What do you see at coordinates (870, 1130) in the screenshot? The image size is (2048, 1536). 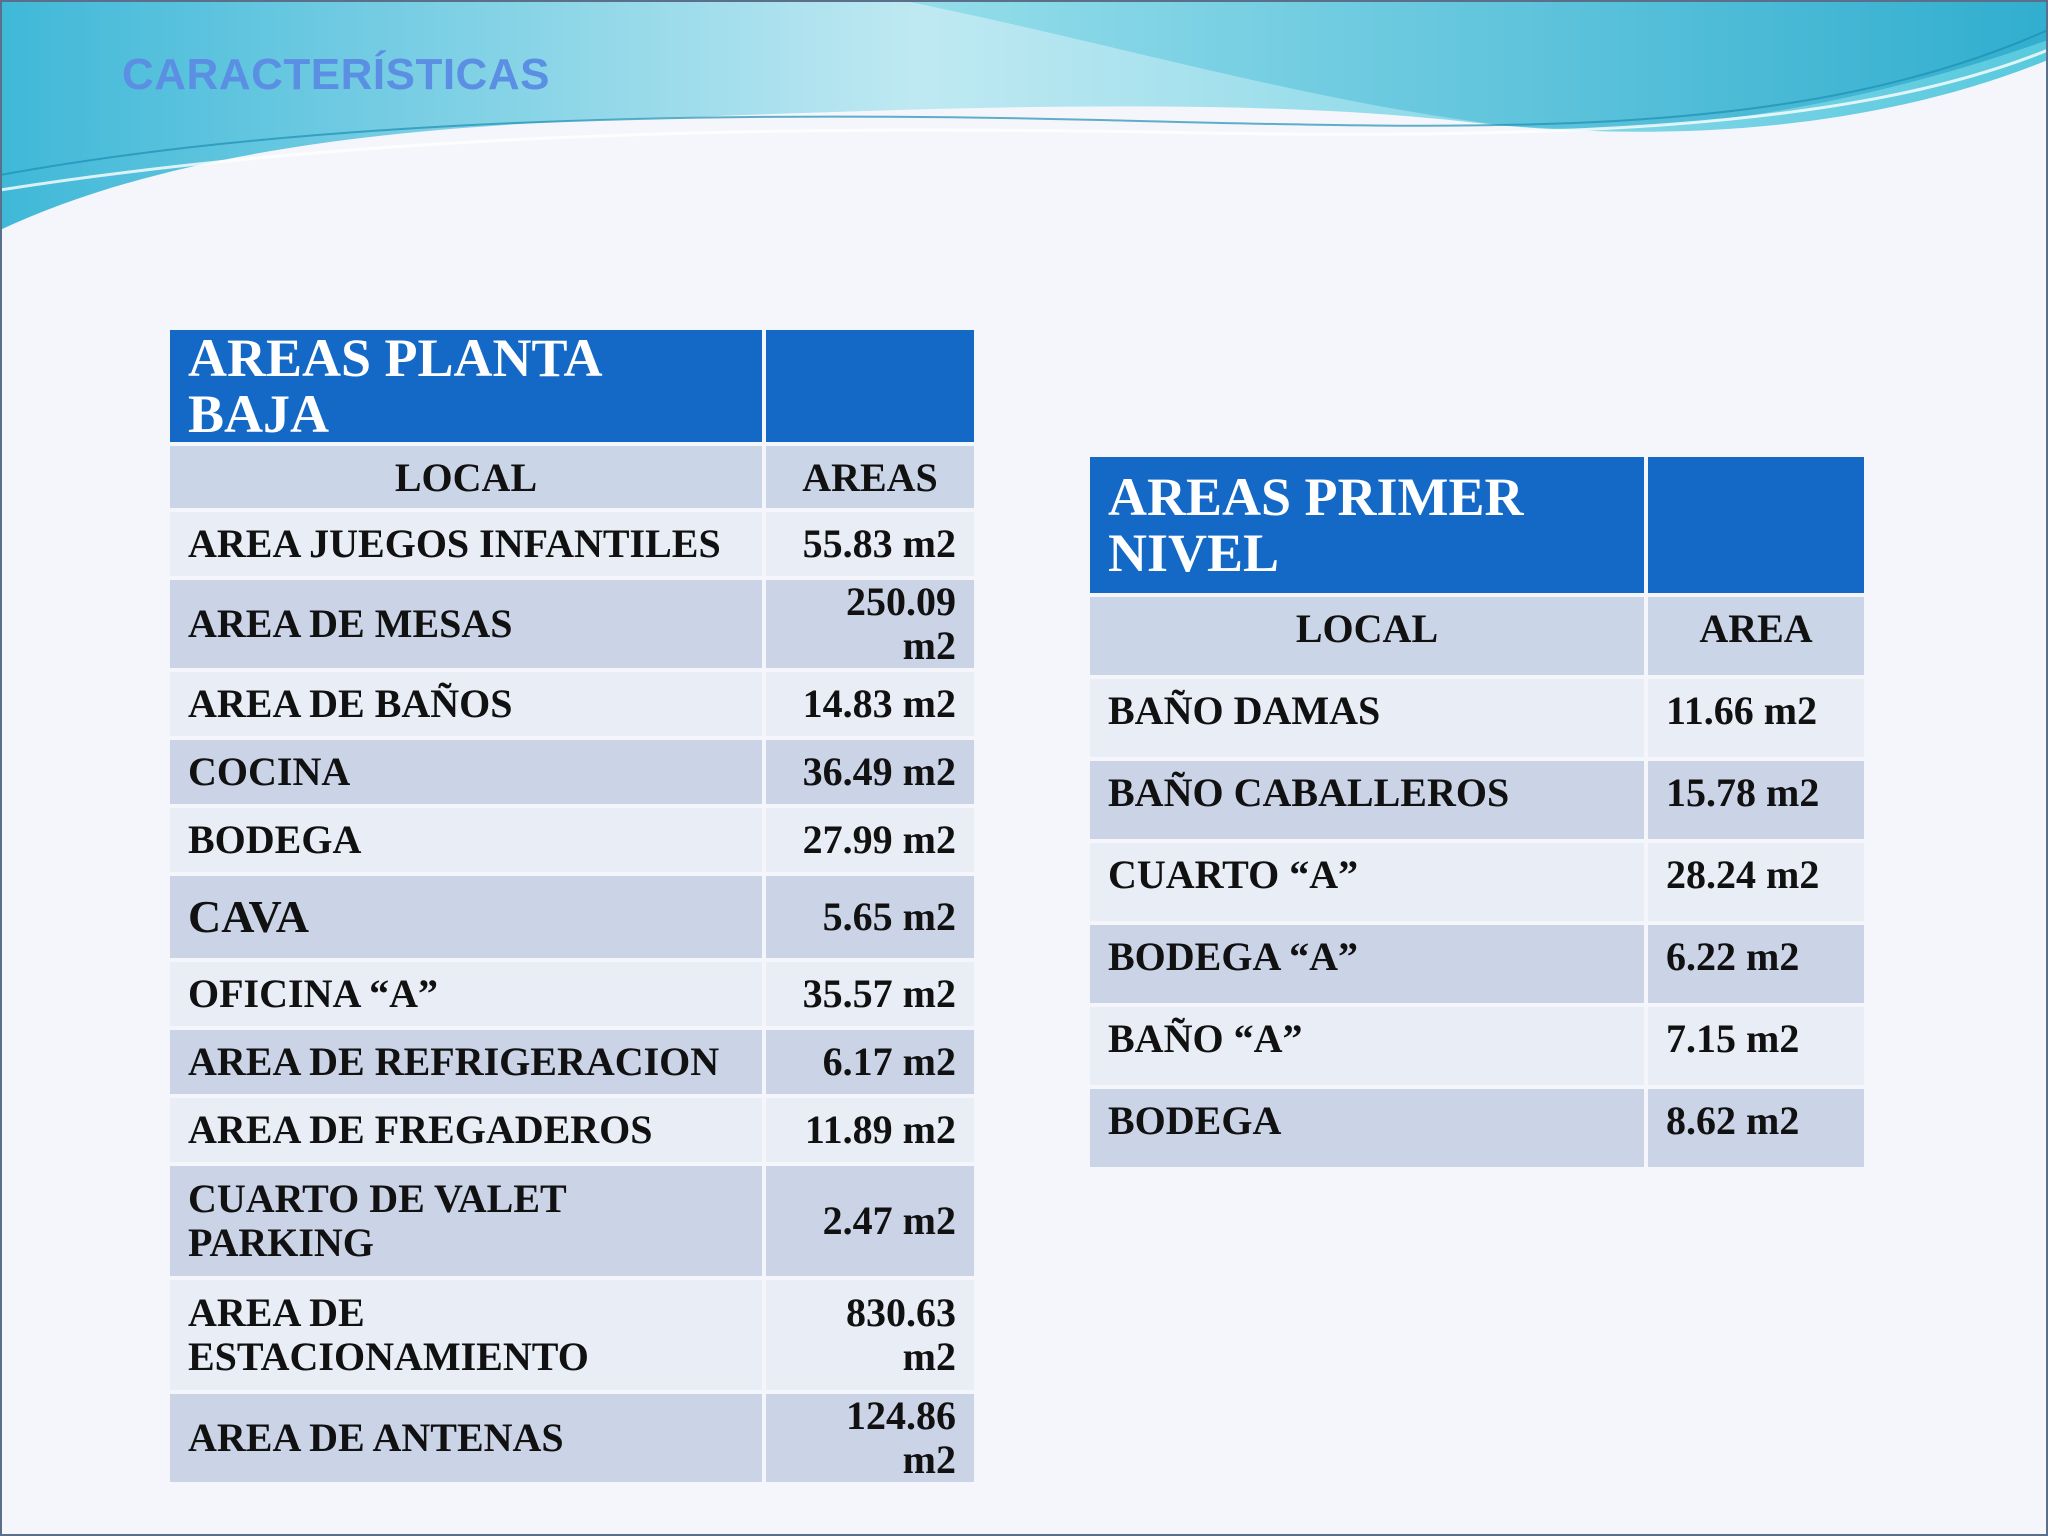 I see `cell-area: 11.89 m2` at bounding box center [870, 1130].